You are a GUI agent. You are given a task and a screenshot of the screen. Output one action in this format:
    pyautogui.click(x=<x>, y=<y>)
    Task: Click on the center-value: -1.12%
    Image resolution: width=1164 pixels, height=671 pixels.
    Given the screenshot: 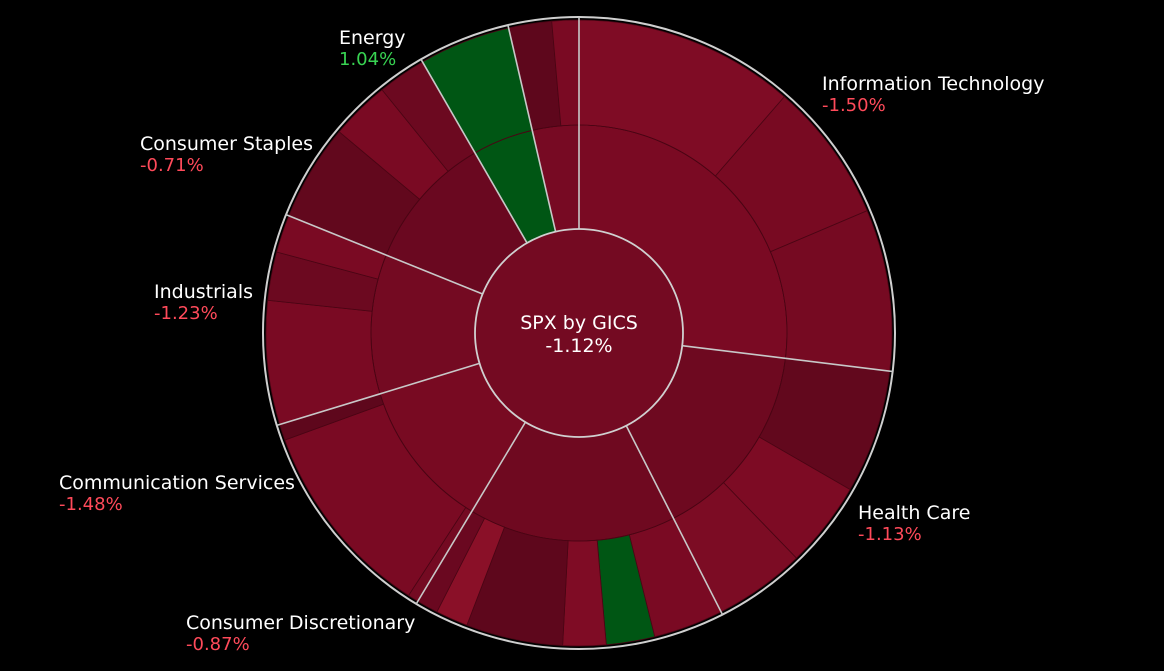 What is the action you would take?
    pyautogui.click(x=578, y=346)
    